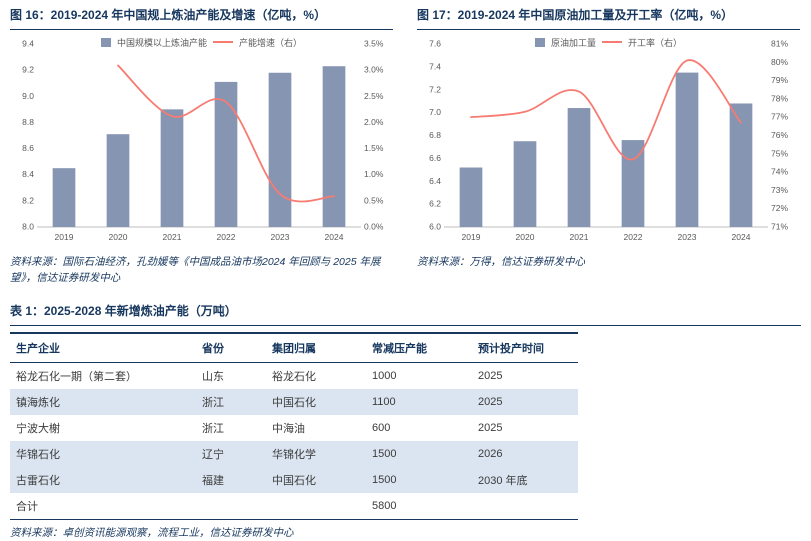 The height and width of the screenshot is (541, 811). I want to click on table-cell: 1000, so click(384, 375).